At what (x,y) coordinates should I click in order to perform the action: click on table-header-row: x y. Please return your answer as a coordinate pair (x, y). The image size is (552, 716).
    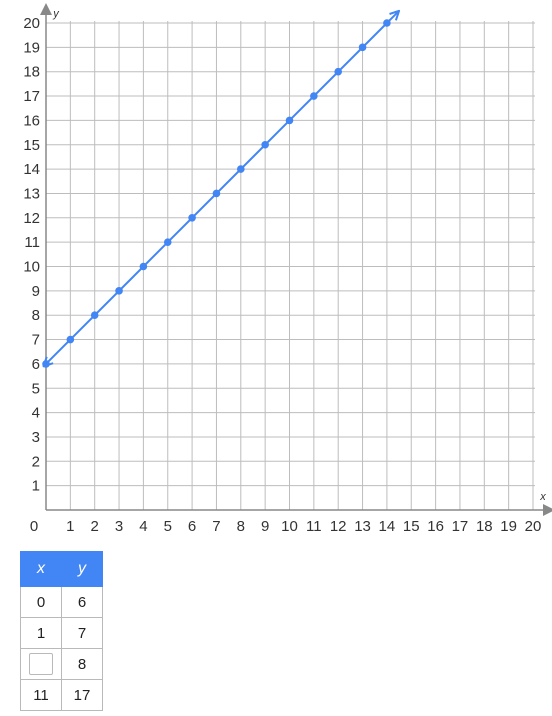
    Looking at the image, I should click on (61, 569).